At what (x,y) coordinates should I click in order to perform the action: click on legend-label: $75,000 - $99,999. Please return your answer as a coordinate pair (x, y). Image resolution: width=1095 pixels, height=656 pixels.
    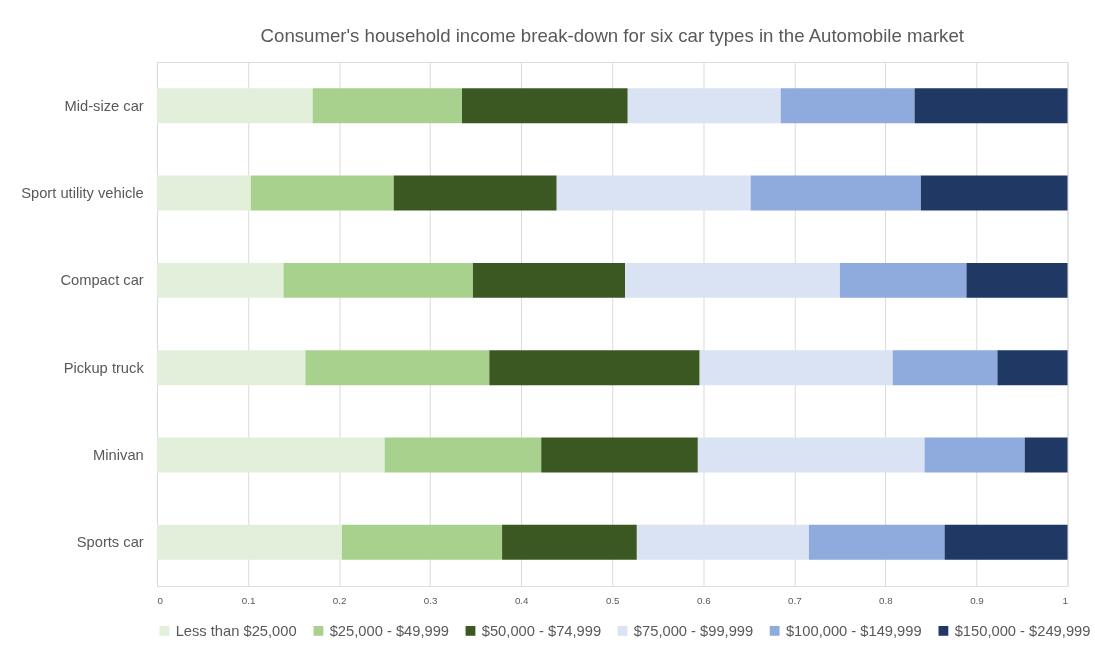
    Looking at the image, I should click on (693, 630).